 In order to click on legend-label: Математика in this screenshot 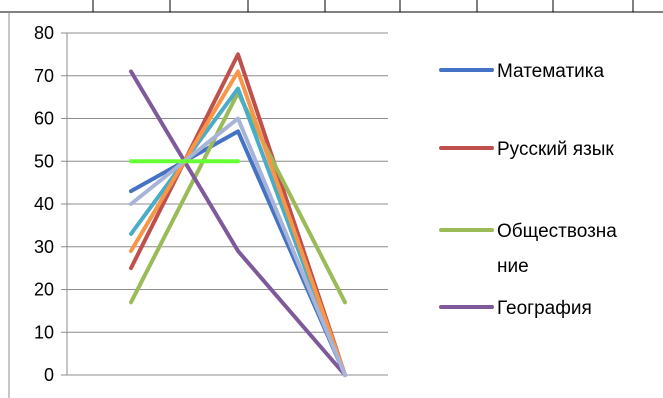, I will do `click(551, 71)`.